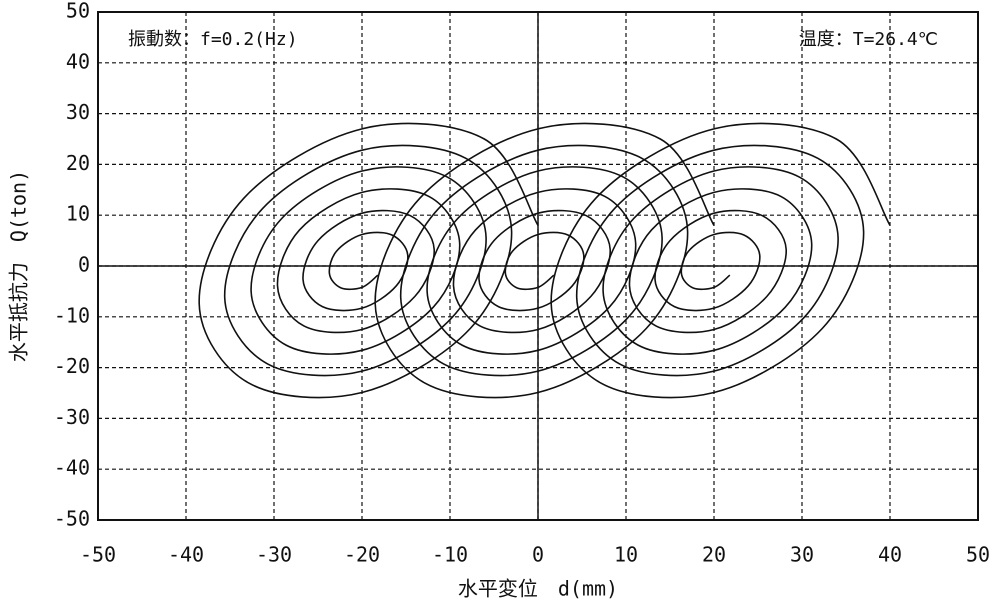  What do you see at coordinates (868, 39) in the screenshot?
I see `annotation: 温度：T=26.4℃` at bounding box center [868, 39].